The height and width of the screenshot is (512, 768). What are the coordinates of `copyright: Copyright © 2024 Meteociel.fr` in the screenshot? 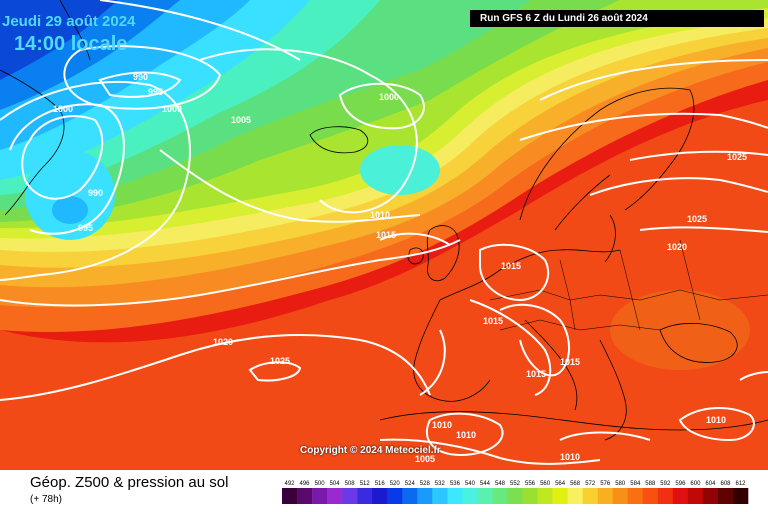 It's located at (370, 450).